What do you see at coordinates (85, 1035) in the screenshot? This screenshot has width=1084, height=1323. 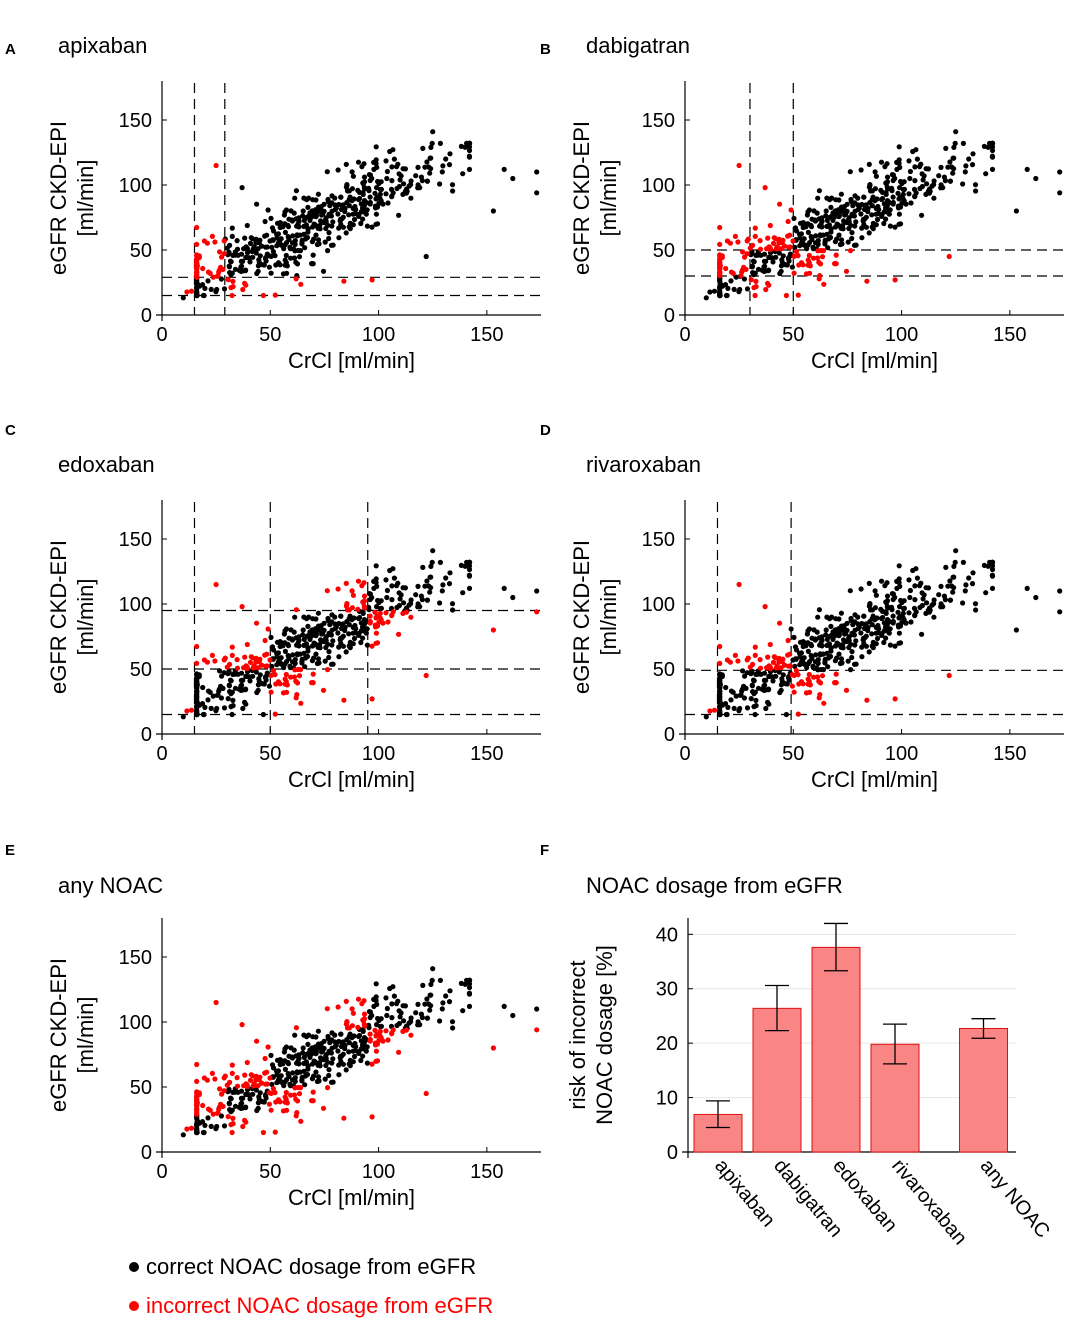 I see `y-axis-label: [ml/min]` at bounding box center [85, 1035].